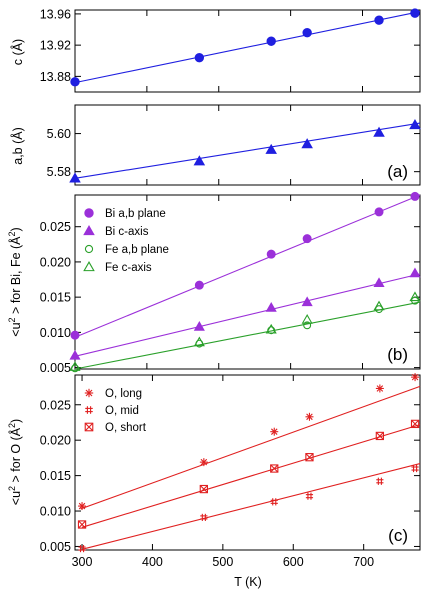  Describe the element at coordinates (248, 582) in the screenshot. I see `x-axis-label: T (K)` at that location.